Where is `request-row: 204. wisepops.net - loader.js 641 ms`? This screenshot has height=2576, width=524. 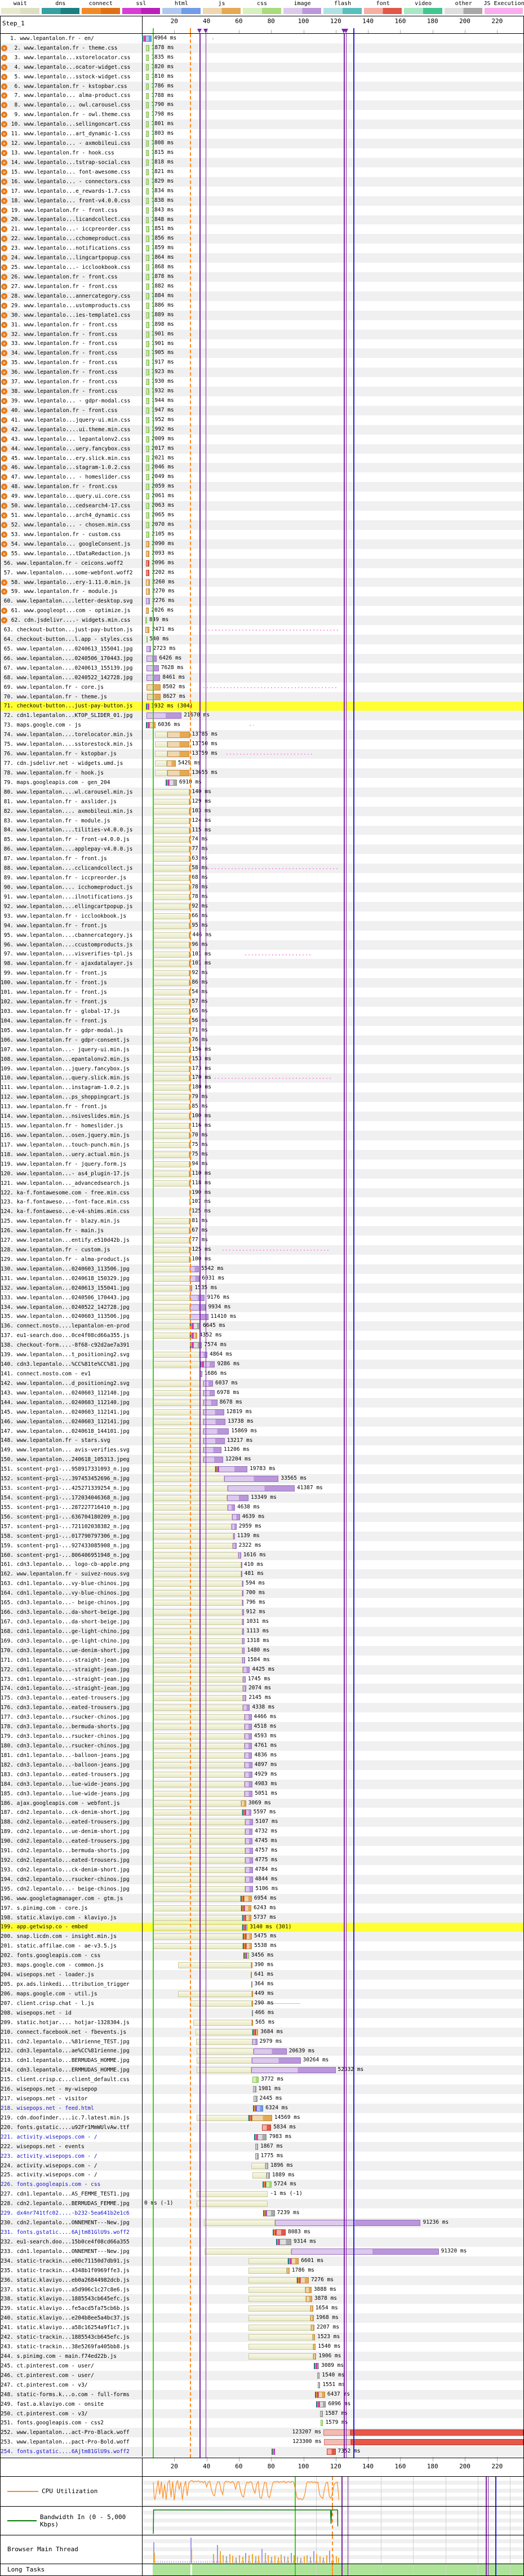 request-row: 204. wisepops.net - loader.js 641 ms is located at coordinates (262, 1975).